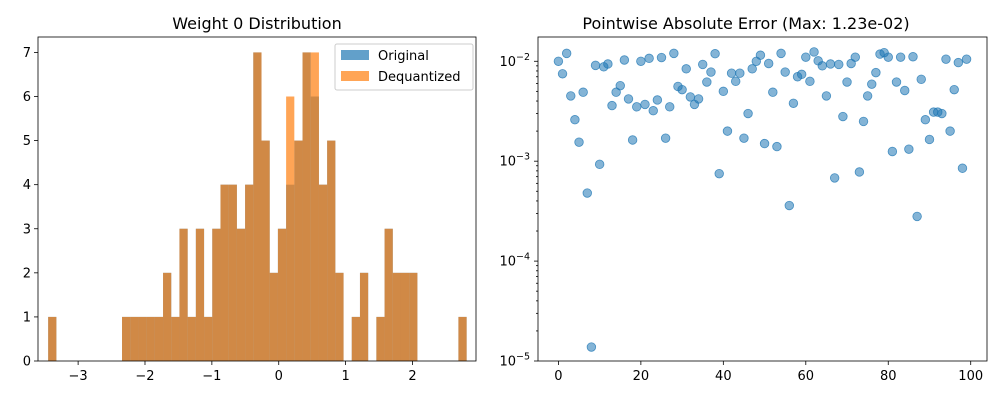 The image size is (1000, 400). Describe the element at coordinates (970, 376) in the screenshot. I see `x-tick-label: 100` at that location.